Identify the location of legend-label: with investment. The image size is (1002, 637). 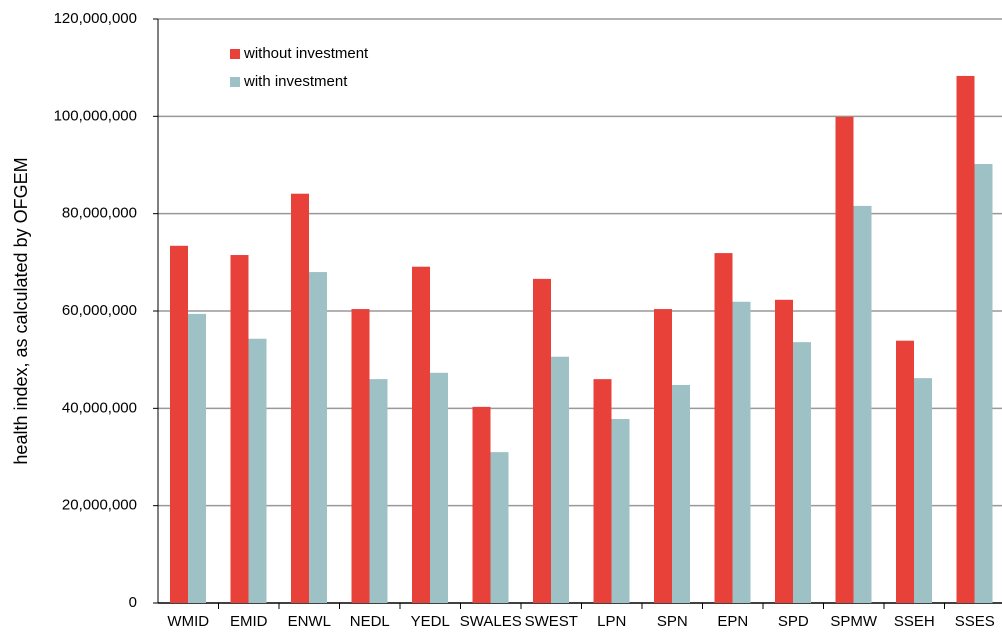
(295, 81).